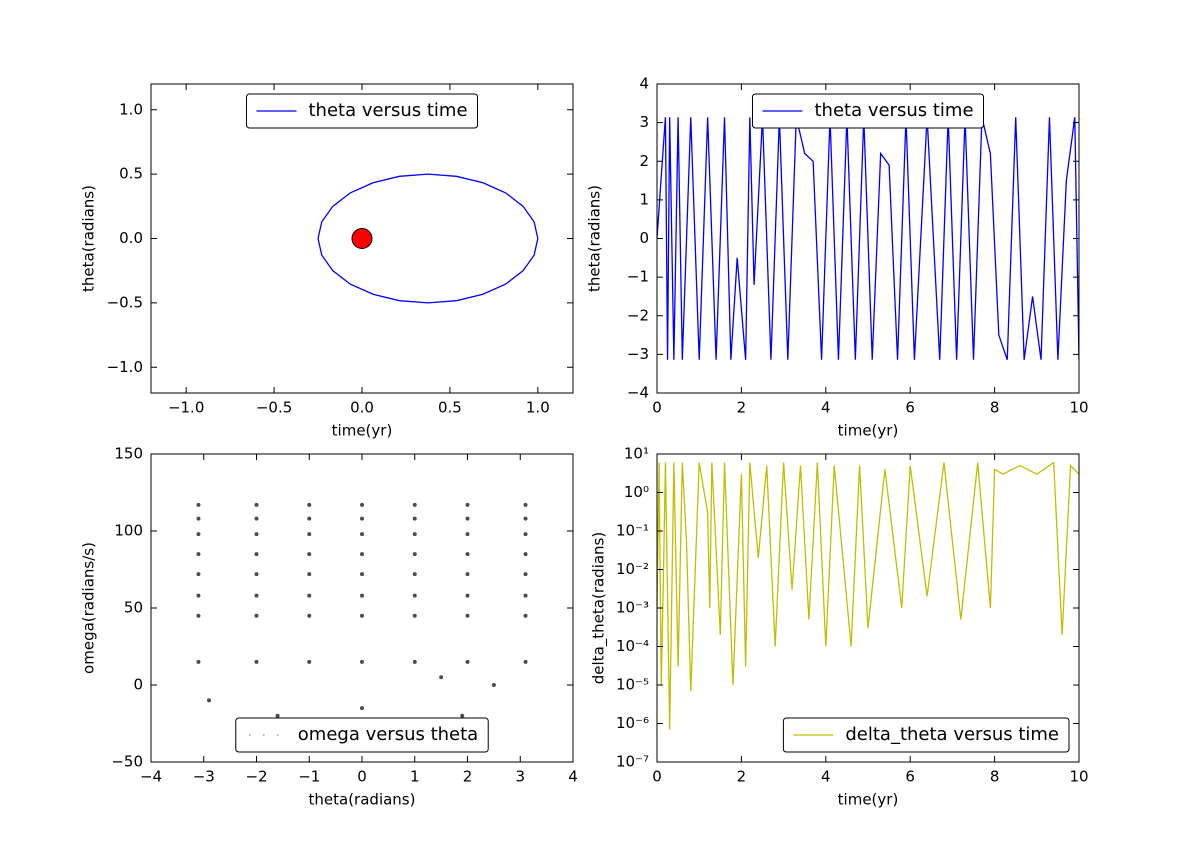 Image resolution: width=1200 pixels, height=848 pixels. Describe the element at coordinates (415, 777) in the screenshot. I see `x-tick-label: 1` at that location.